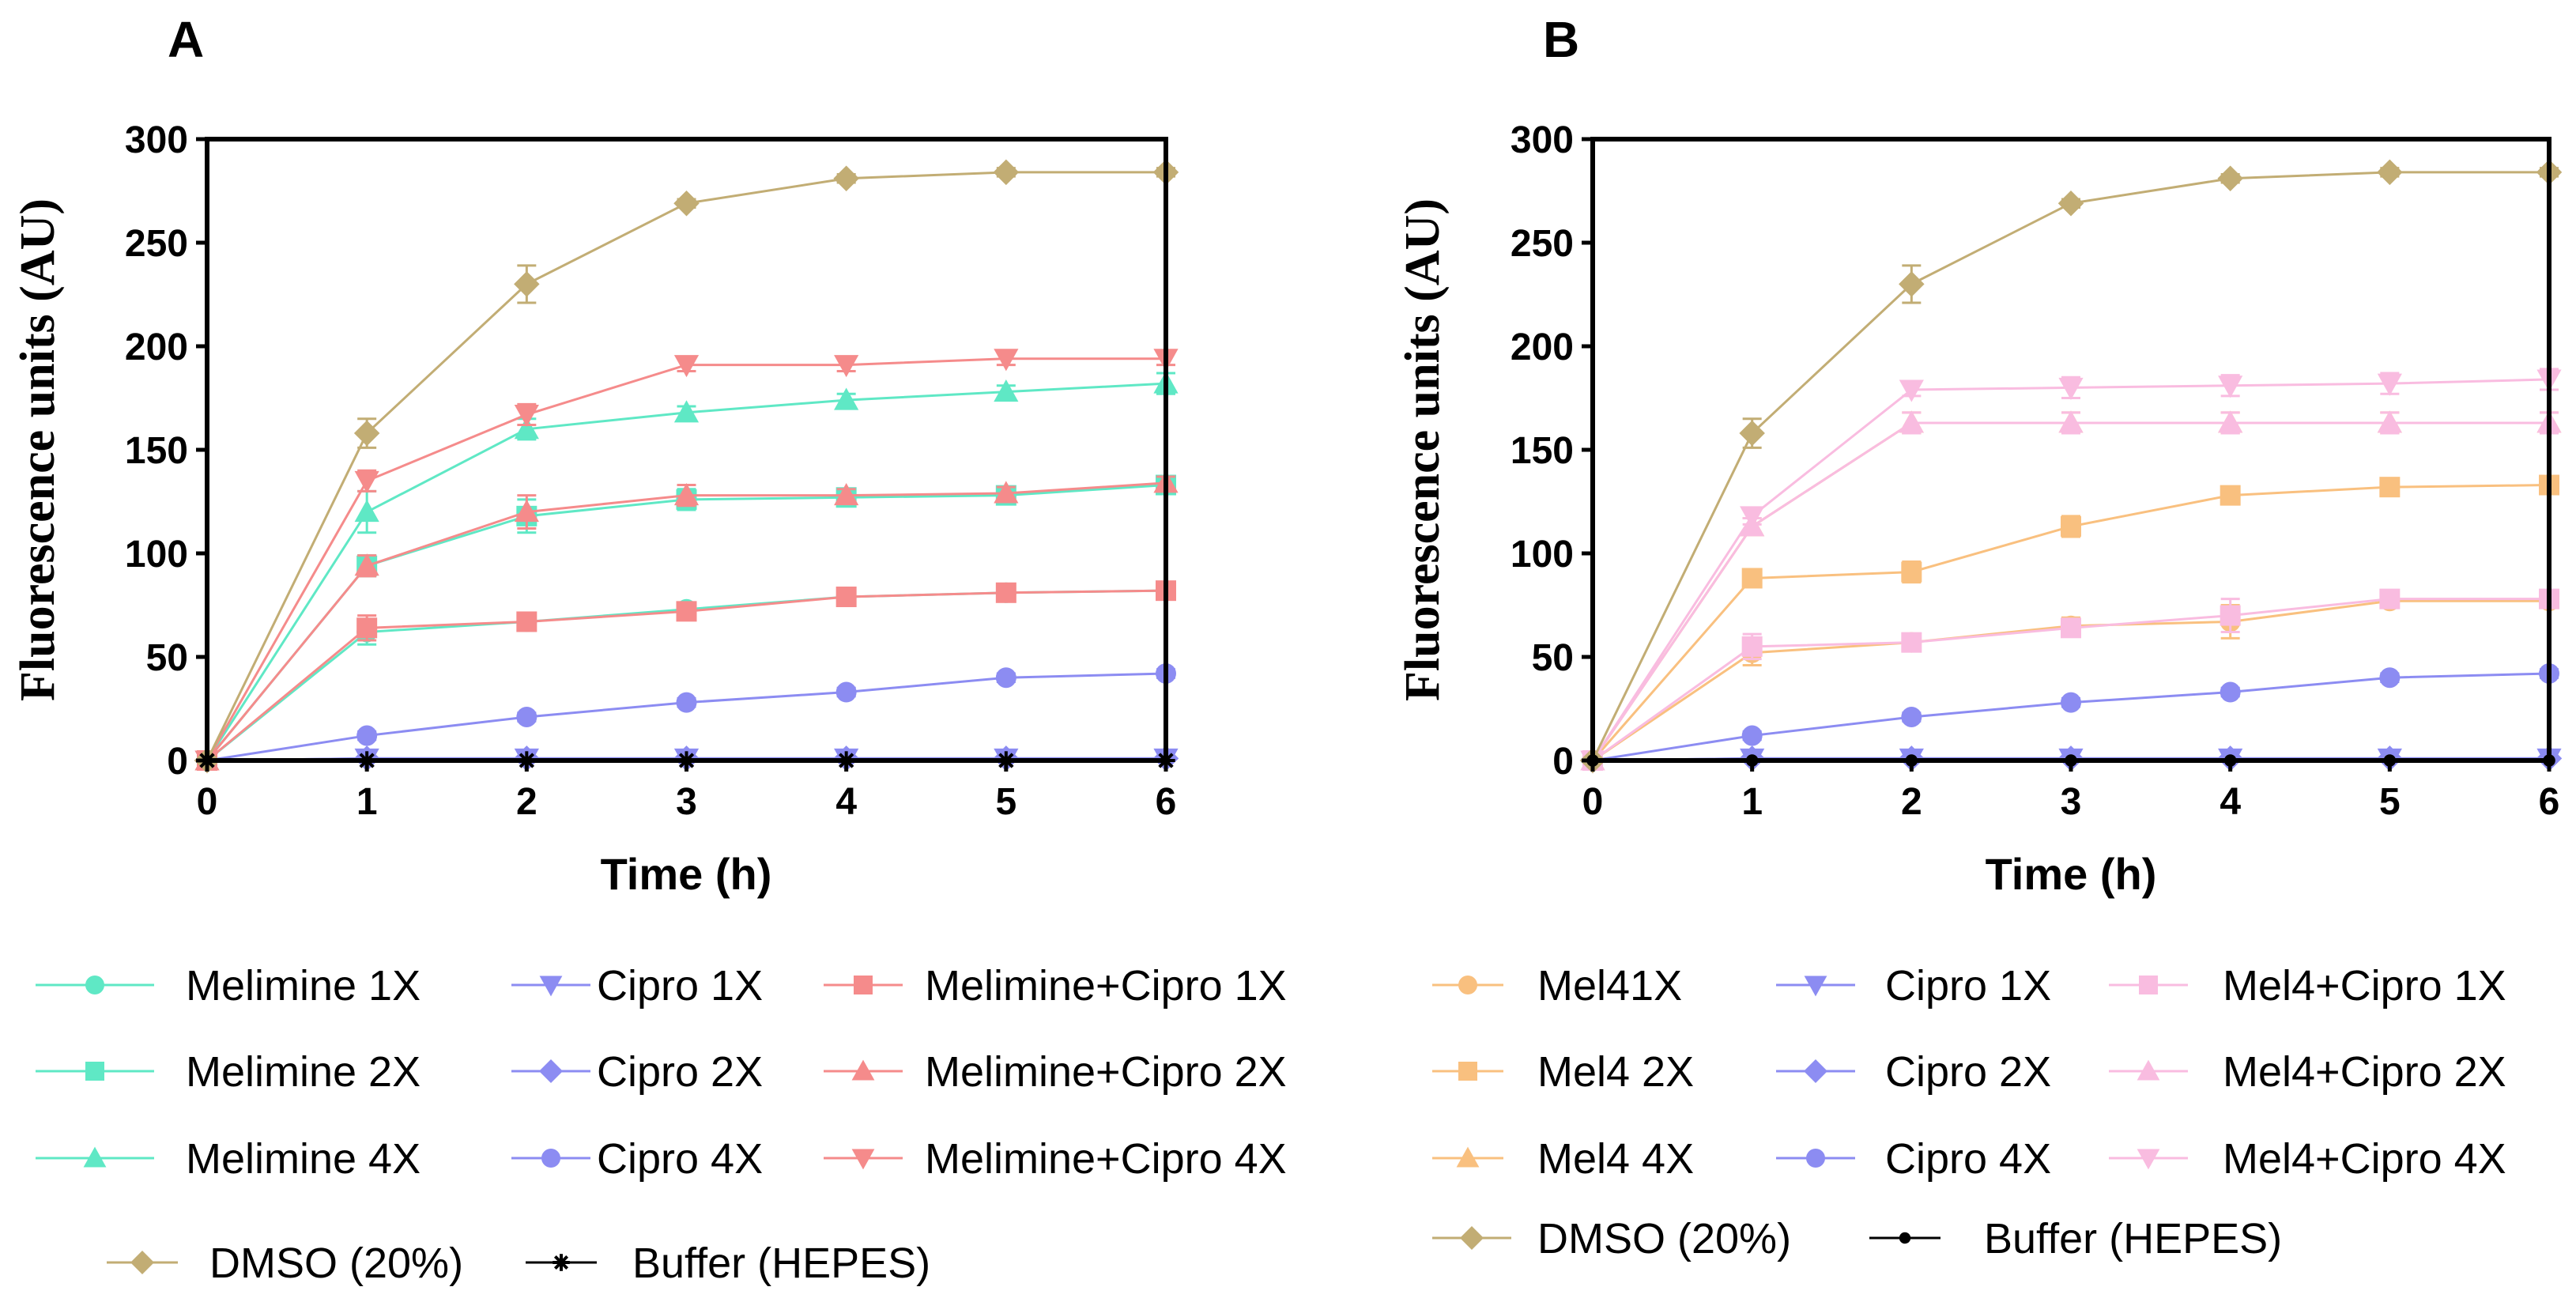  I want to click on legend-label: Melimine+Cipro 4X, so click(1106, 1159).